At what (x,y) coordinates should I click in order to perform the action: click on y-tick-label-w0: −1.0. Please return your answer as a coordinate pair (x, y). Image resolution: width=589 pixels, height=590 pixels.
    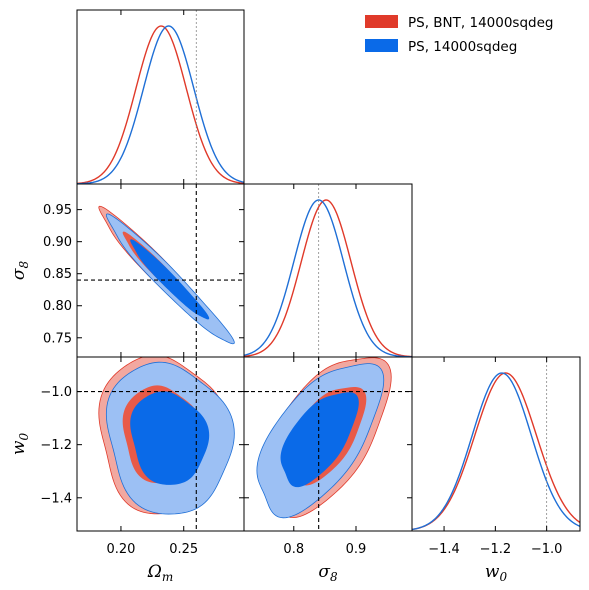
    Looking at the image, I should click on (56, 392).